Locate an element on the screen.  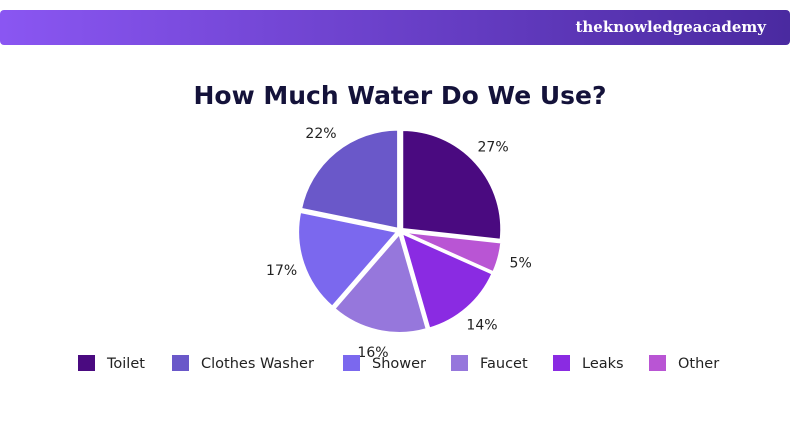
data-label: 17% is located at coordinates (281, 271).